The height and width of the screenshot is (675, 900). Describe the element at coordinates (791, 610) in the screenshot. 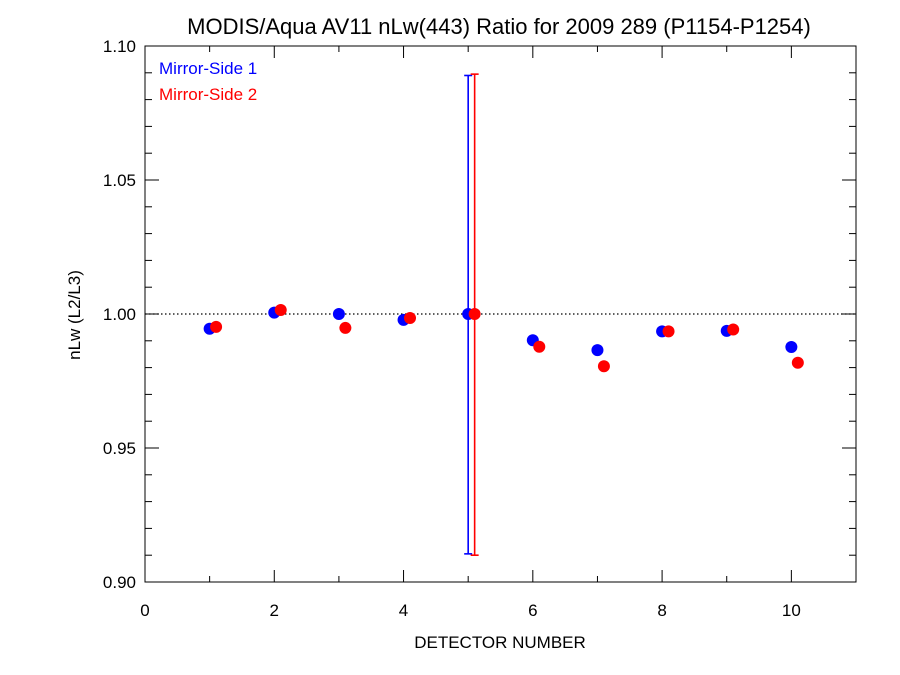

I see `x-tick-label: 10` at that location.